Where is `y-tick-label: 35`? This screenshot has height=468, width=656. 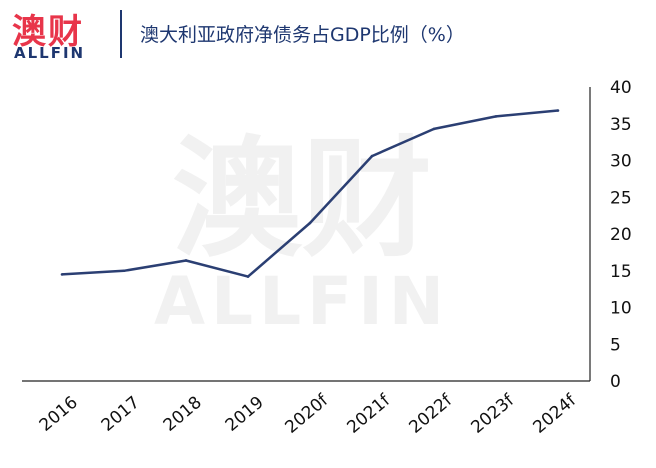
y-tick-label: 35 is located at coordinates (621, 125).